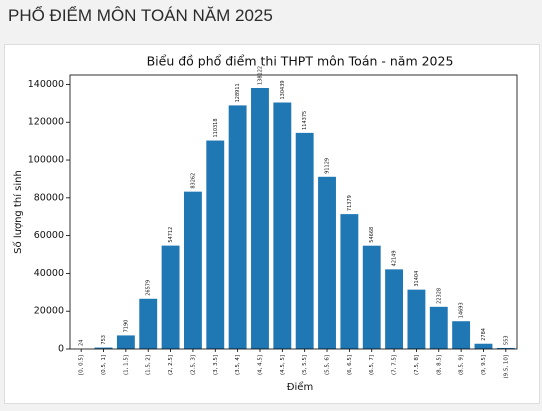 The width and height of the screenshot is (542, 411). Describe the element at coordinates (283, 365) in the screenshot. I see `x-tick-label: (4.5, 5]` at that location.